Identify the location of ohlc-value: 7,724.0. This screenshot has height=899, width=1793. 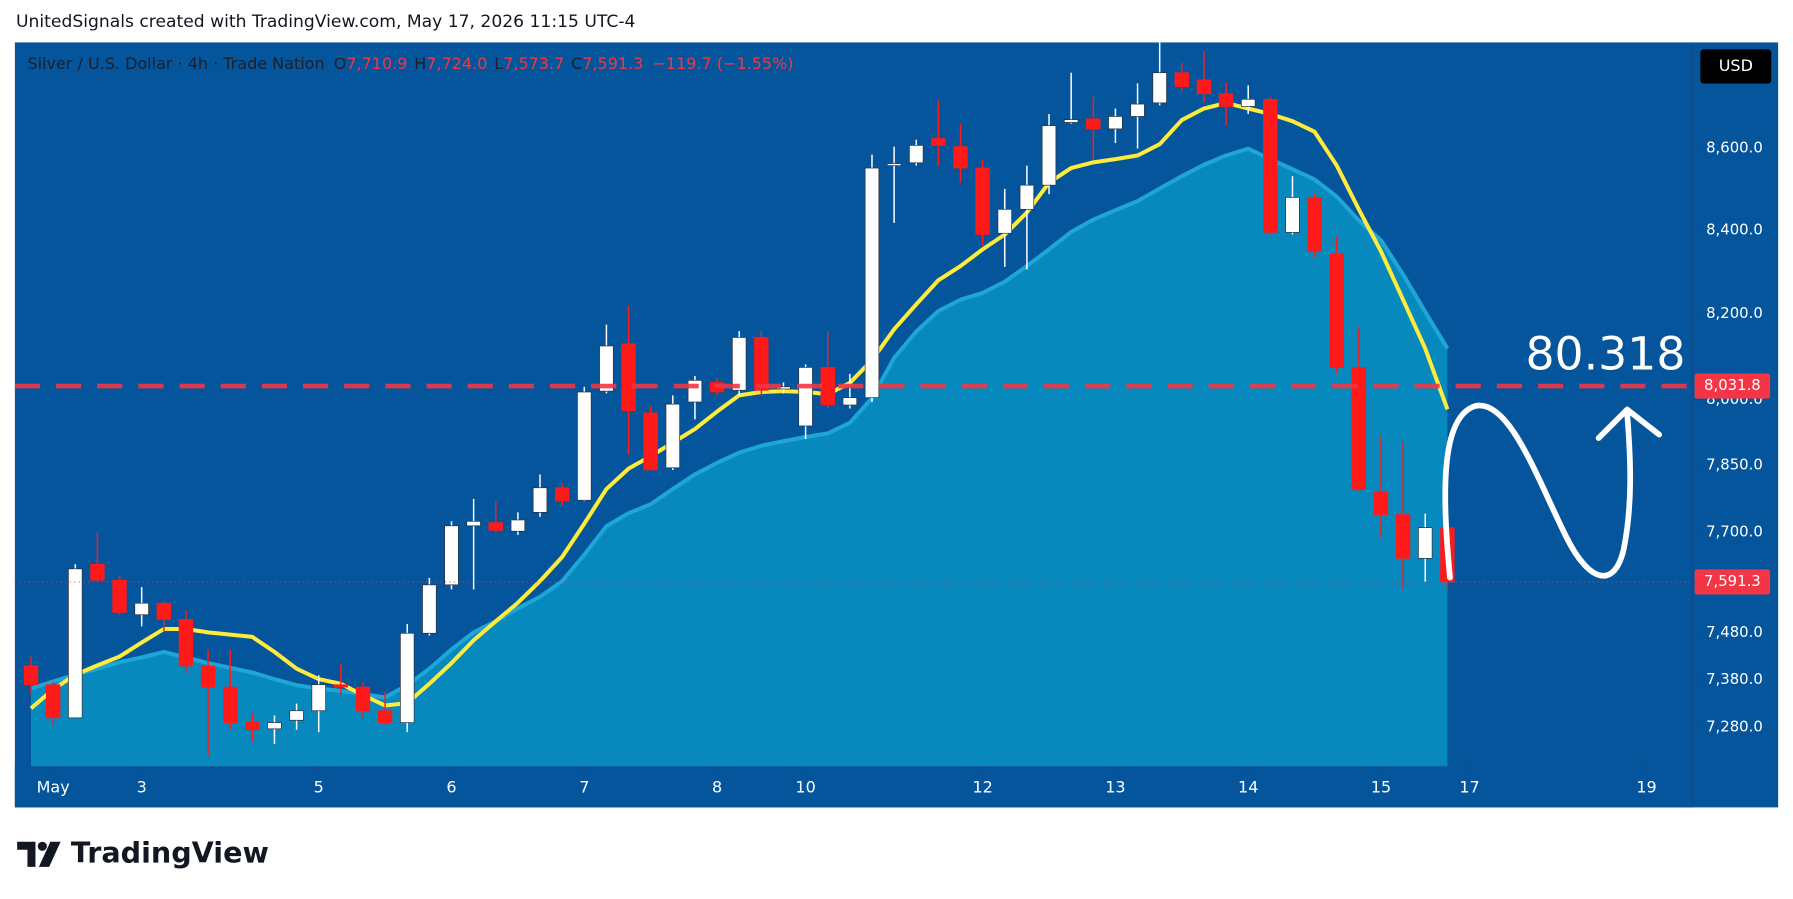
(456, 63).